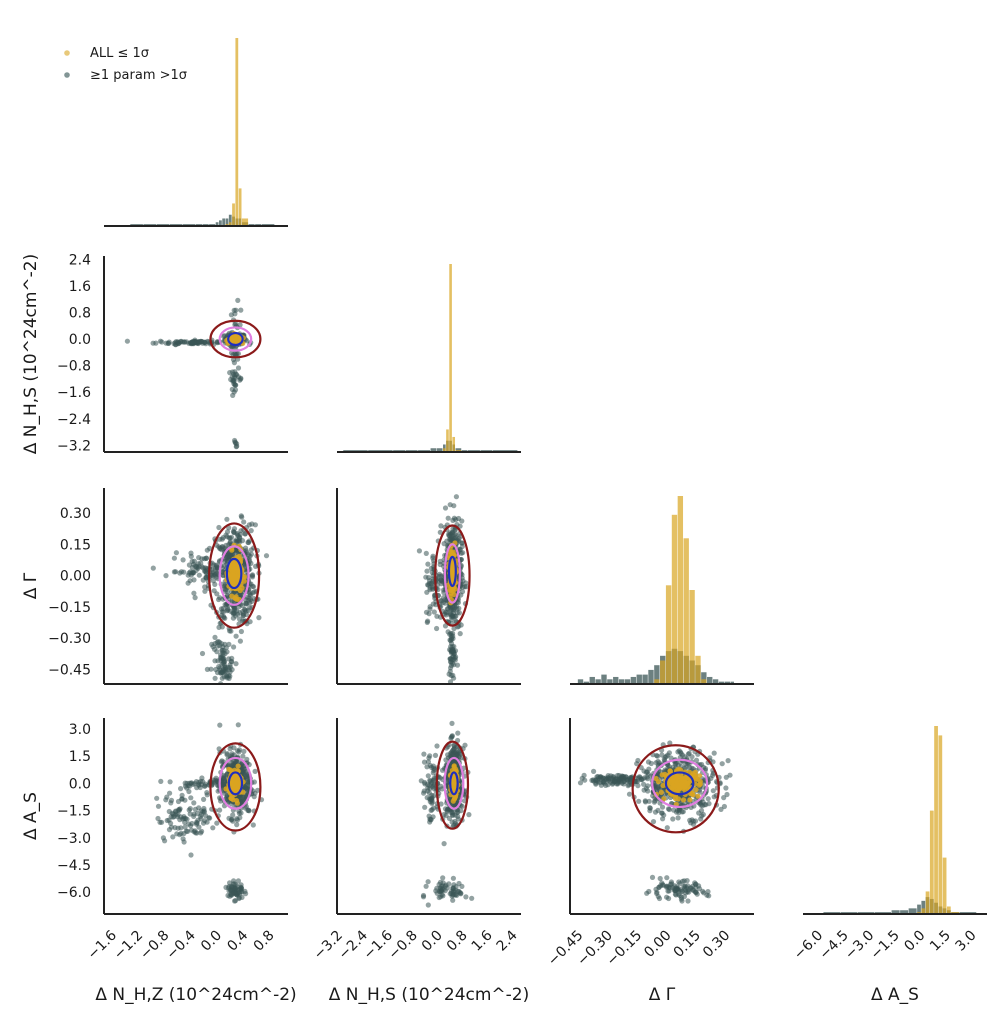 This screenshot has height=1018, width=997. What do you see at coordinates (80, 757) in the screenshot?
I see `y-tick-label: 1.5` at bounding box center [80, 757].